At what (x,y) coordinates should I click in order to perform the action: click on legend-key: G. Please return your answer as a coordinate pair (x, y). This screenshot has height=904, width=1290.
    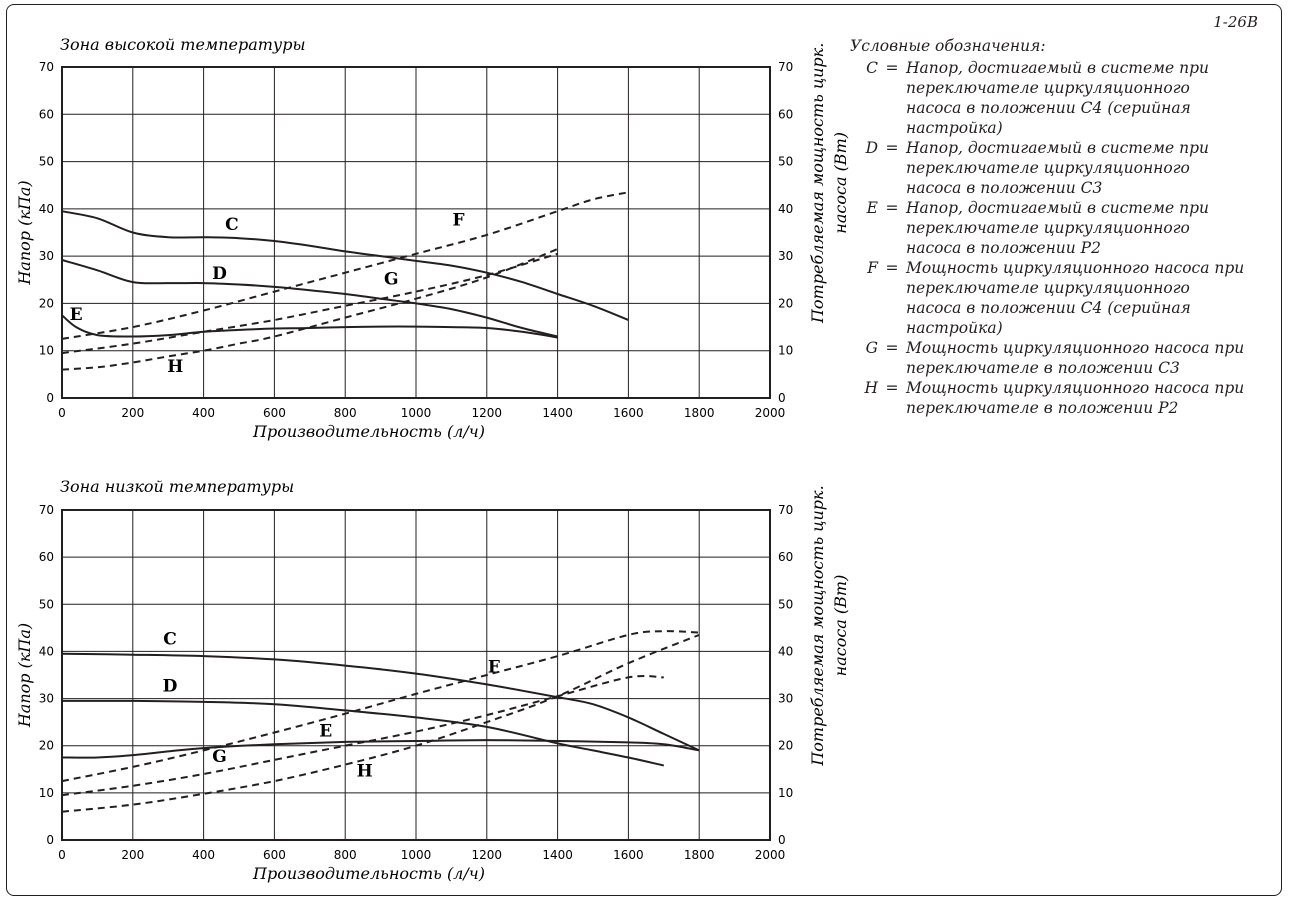
    Looking at the image, I should click on (871, 348).